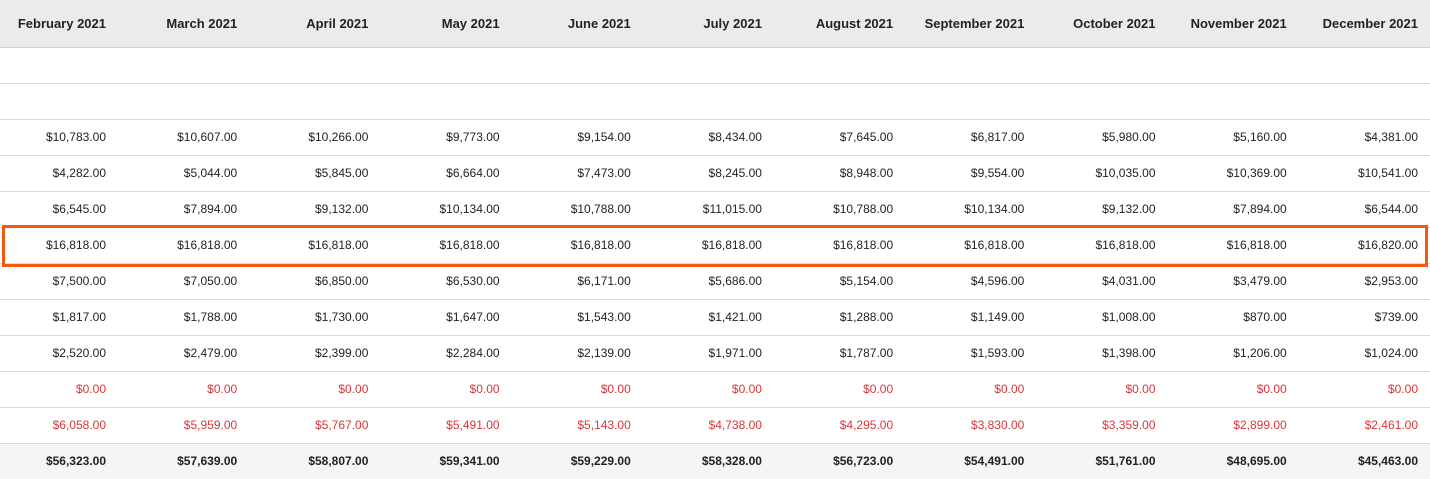 The image size is (1430, 479). I want to click on table-cell: $4,031.00, so click(1102, 281).